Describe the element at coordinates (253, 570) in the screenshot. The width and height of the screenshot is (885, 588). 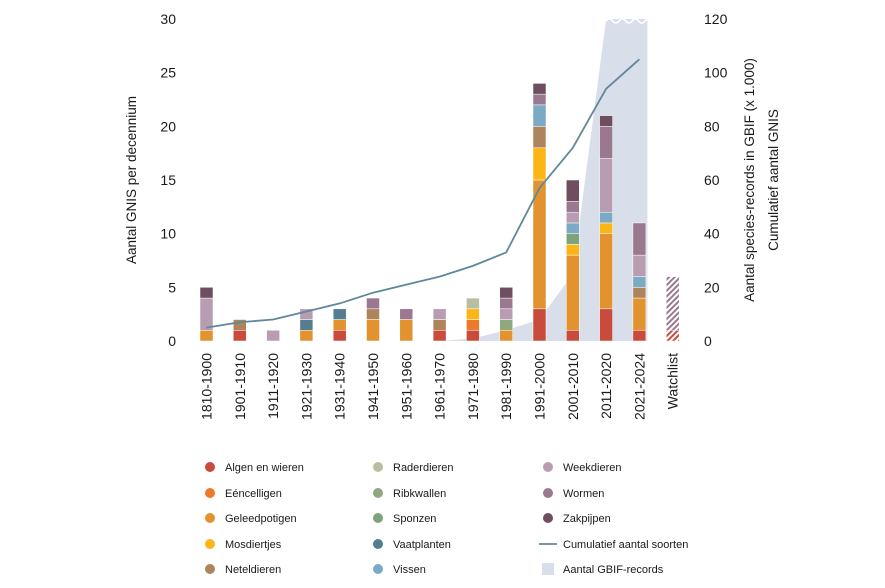
I see `legend-label-neteldieren: Neteldieren` at that location.